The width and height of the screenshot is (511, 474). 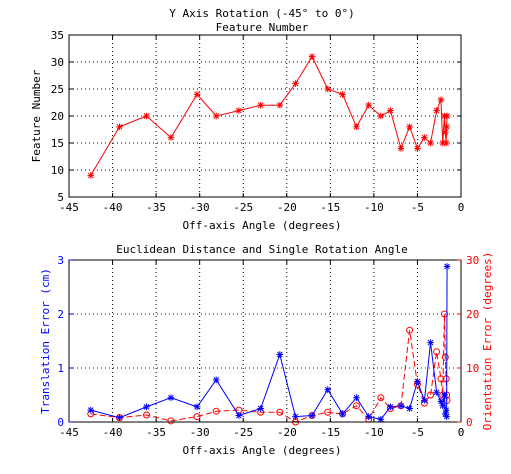 What do you see at coordinates (472, 260) in the screenshot?
I see `y-tick-label-right: 30` at bounding box center [472, 260].